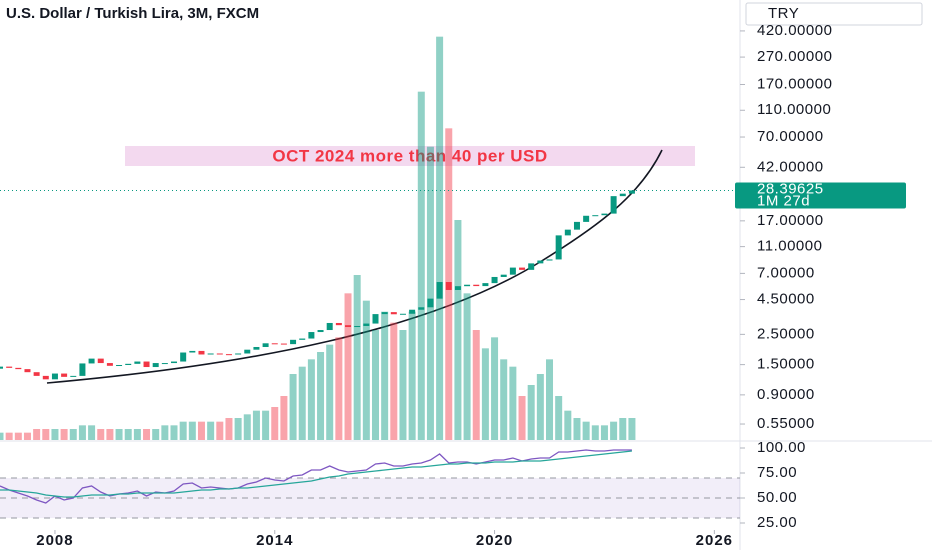 The image size is (932, 550). I want to click on rsi-tick-label: 50.00, so click(777, 497).